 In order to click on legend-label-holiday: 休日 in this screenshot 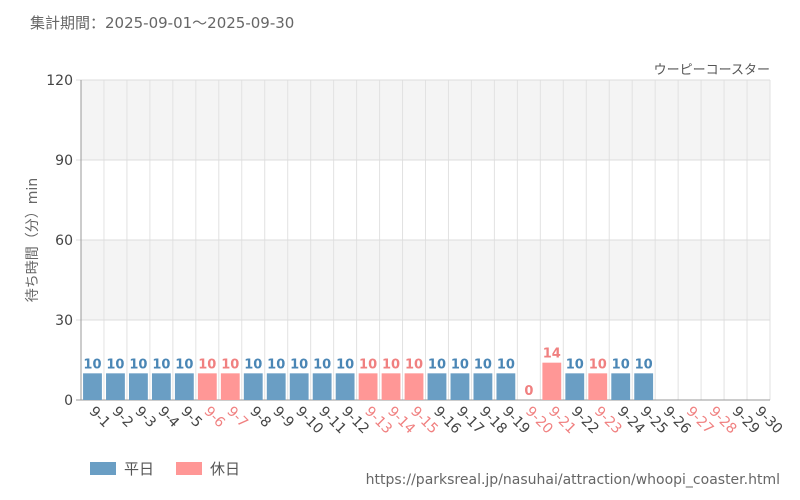, I will do `click(225, 469)`.